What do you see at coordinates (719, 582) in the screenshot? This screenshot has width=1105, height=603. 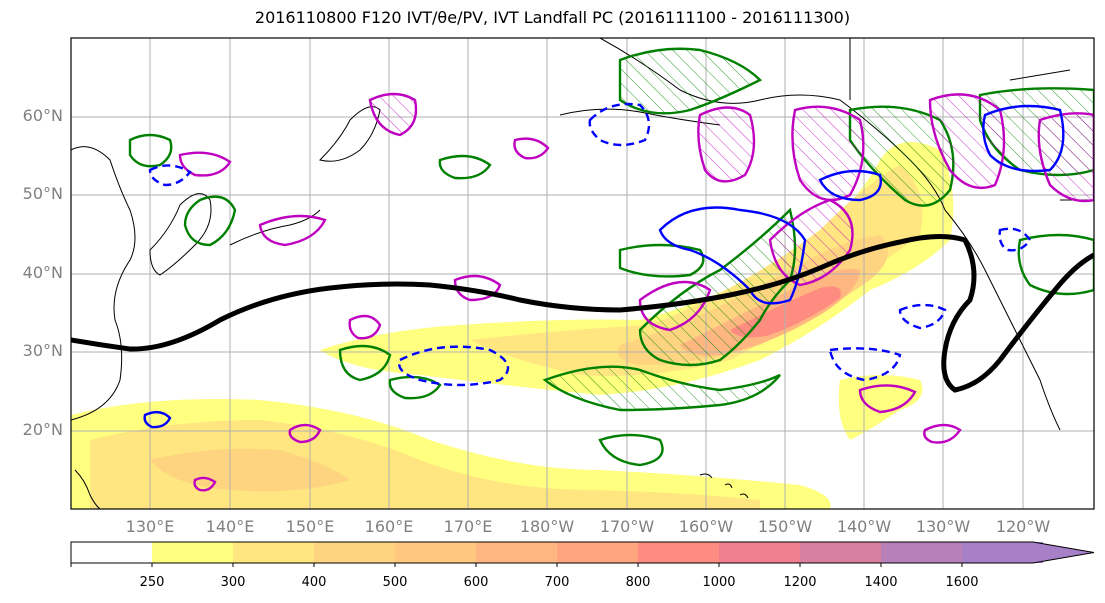 I see `colorbar-tick-label: 1000` at bounding box center [719, 582].